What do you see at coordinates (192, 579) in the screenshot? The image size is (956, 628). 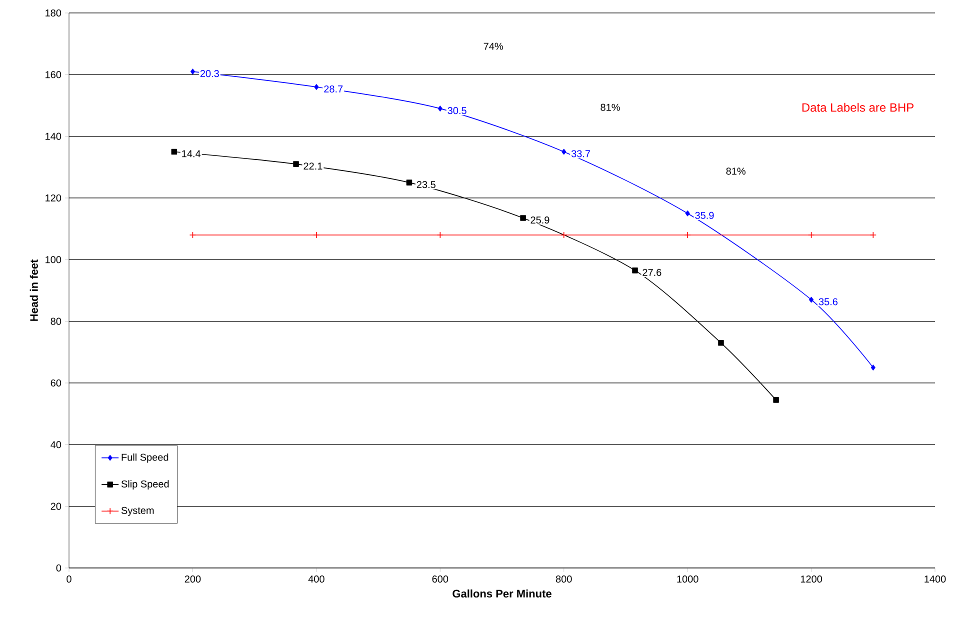 I see `x-tick-label: 200` at bounding box center [192, 579].